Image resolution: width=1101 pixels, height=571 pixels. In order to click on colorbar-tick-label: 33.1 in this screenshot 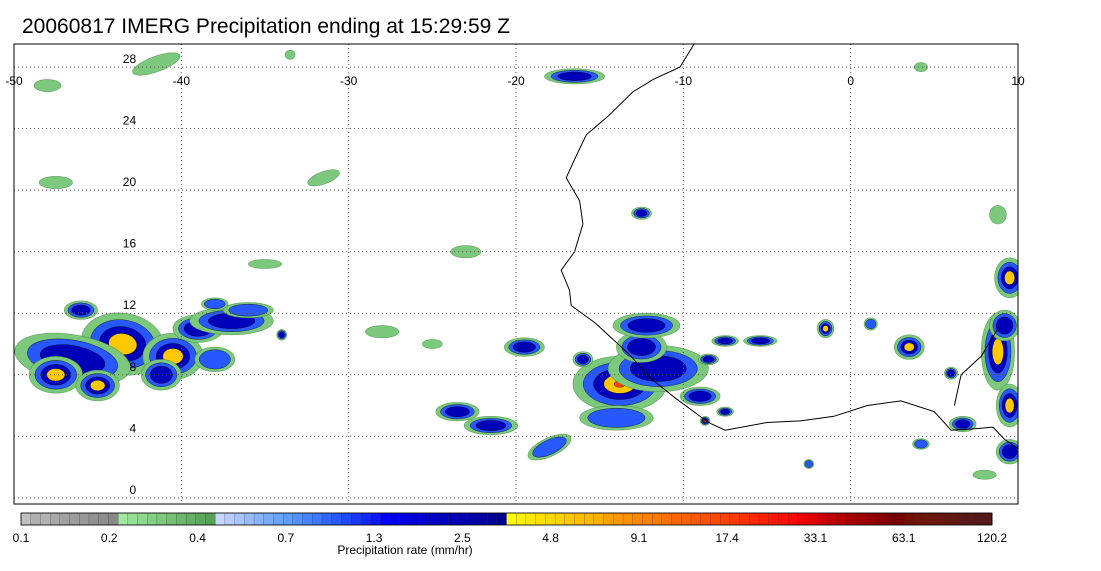, I will do `click(816, 538)`.